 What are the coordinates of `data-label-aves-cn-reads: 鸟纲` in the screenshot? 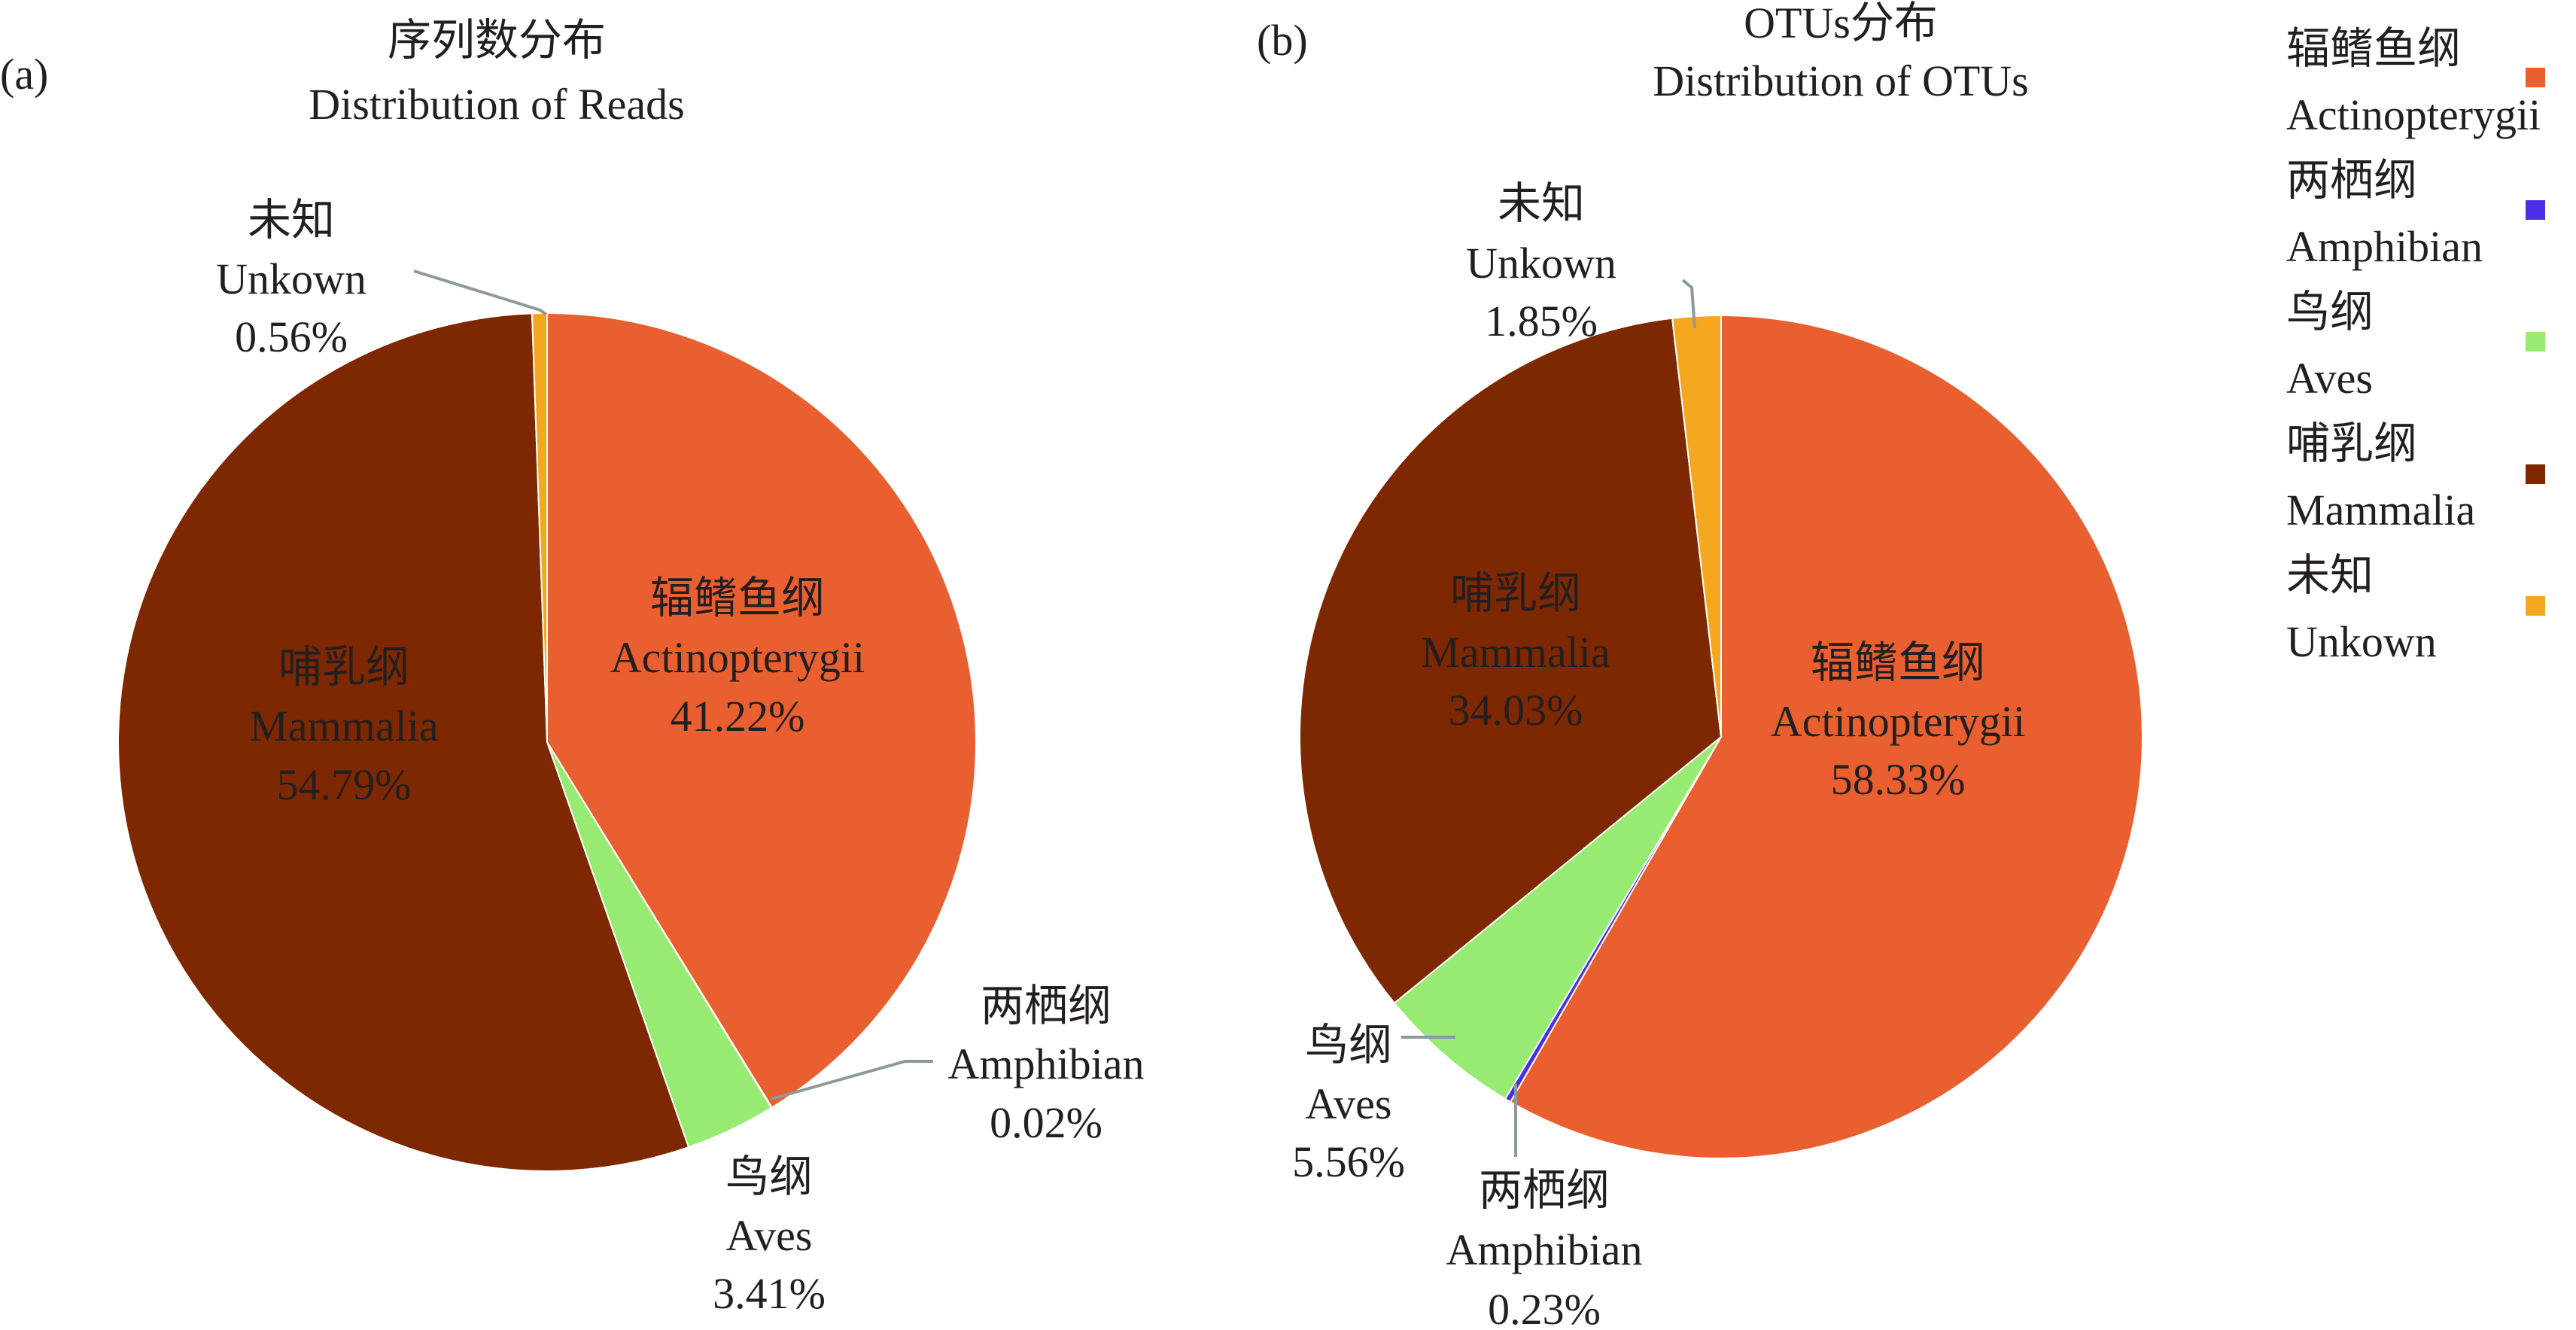 It's located at (769, 1176).